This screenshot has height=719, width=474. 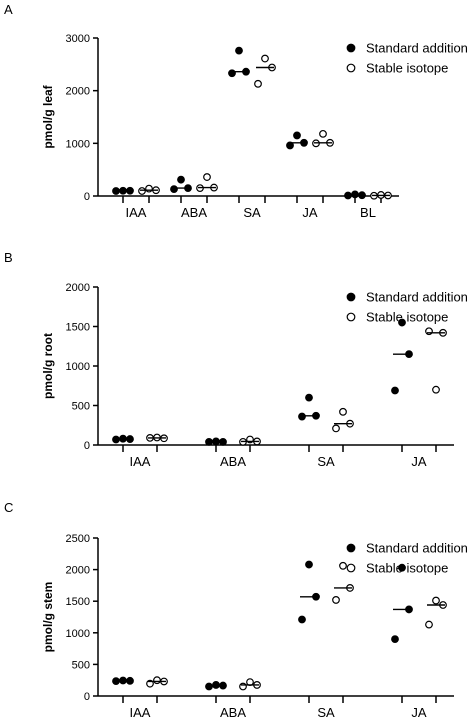 I want to click on y-tick-label: 2500, so click(x=78, y=539).